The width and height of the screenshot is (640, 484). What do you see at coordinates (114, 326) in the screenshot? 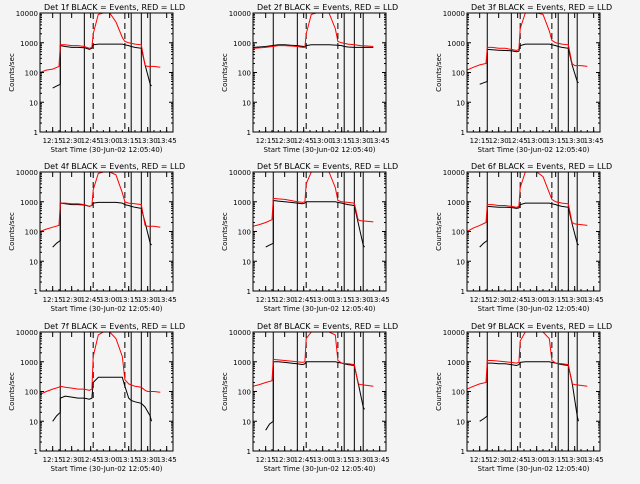
I see `panel-title: Det 7f BLACK = Events, RED = LLD` at bounding box center [114, 326].